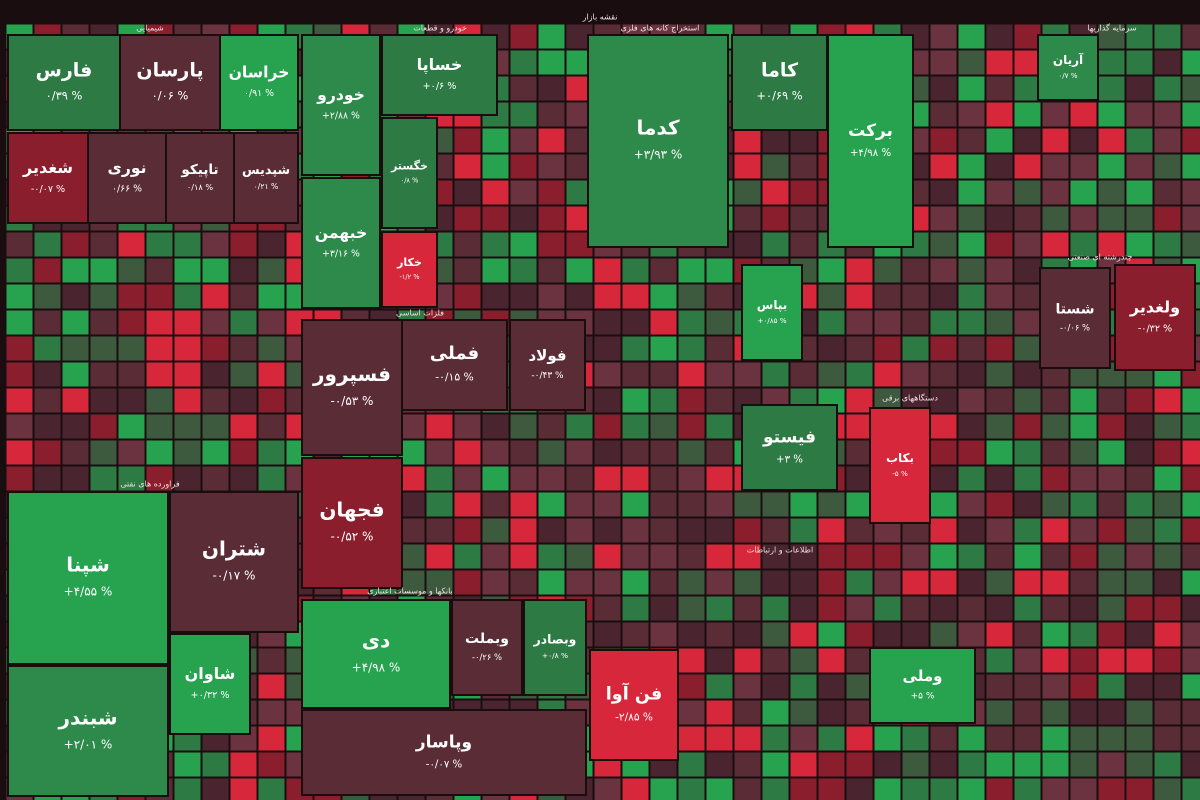 This screenshot has width=1200, height=800. I want to click on tile-name: فارس, so click(64, 71).